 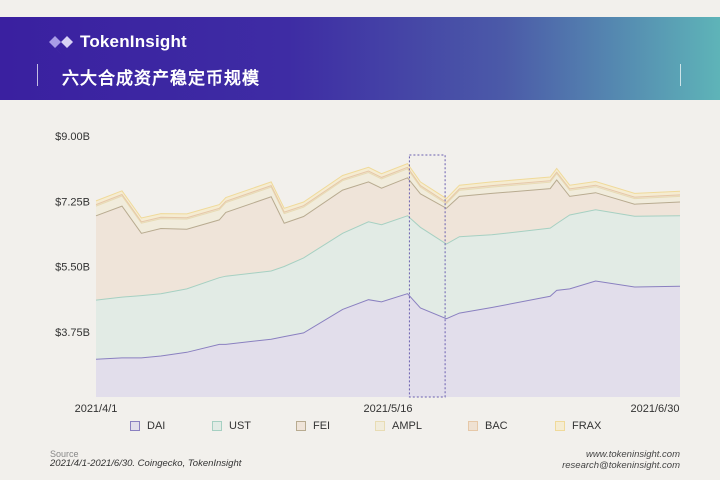 I want to click on area-frax, so click(x=388, y=192).